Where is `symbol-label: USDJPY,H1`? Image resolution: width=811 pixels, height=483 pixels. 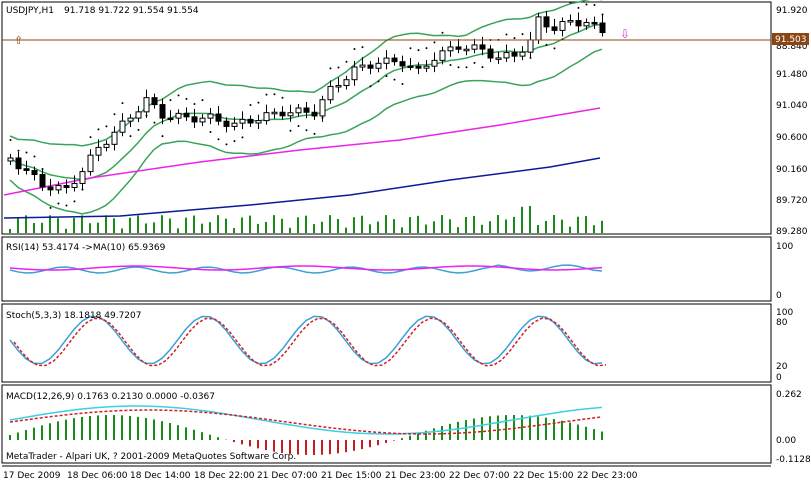
symbol-label: USDJPY,H1 is located at coordinates (30, 11).